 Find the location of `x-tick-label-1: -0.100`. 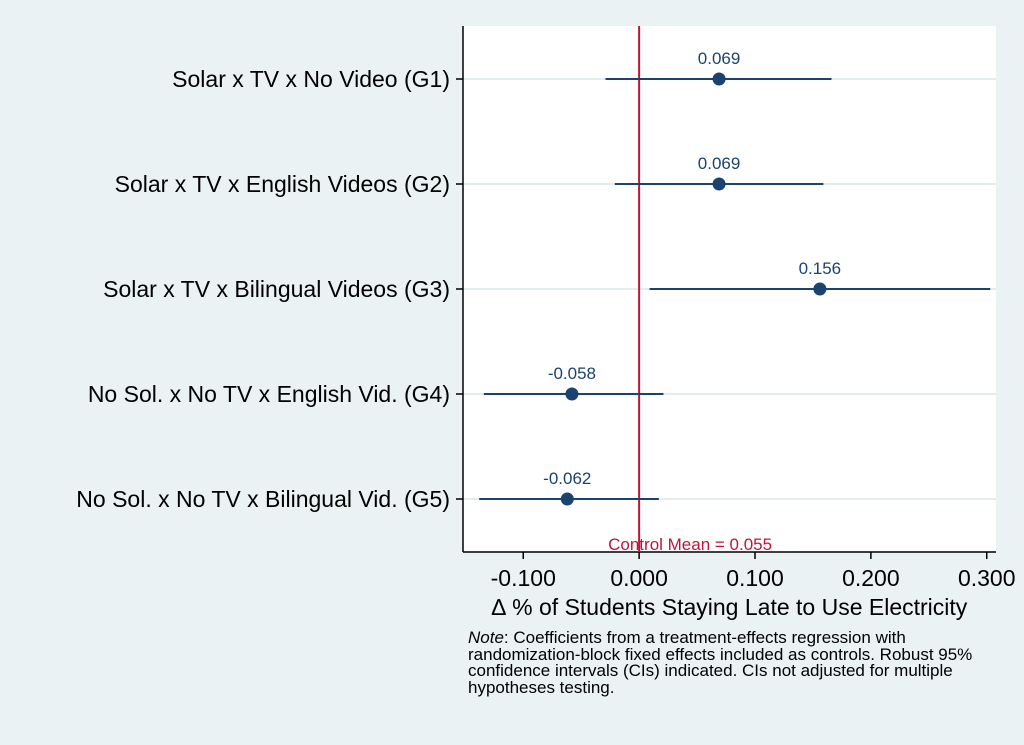

x-tick-label-1: -0.100 is located at coordinates (523, 578).